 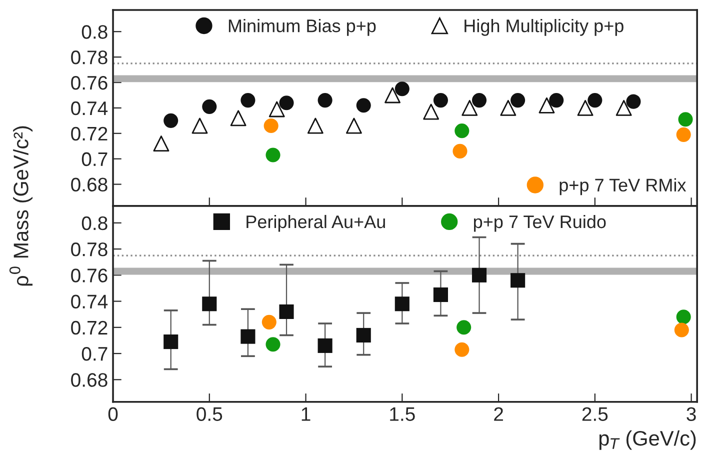 I want to click on legend-label: Minimum Bias p+p, so click(x=302, y=27).